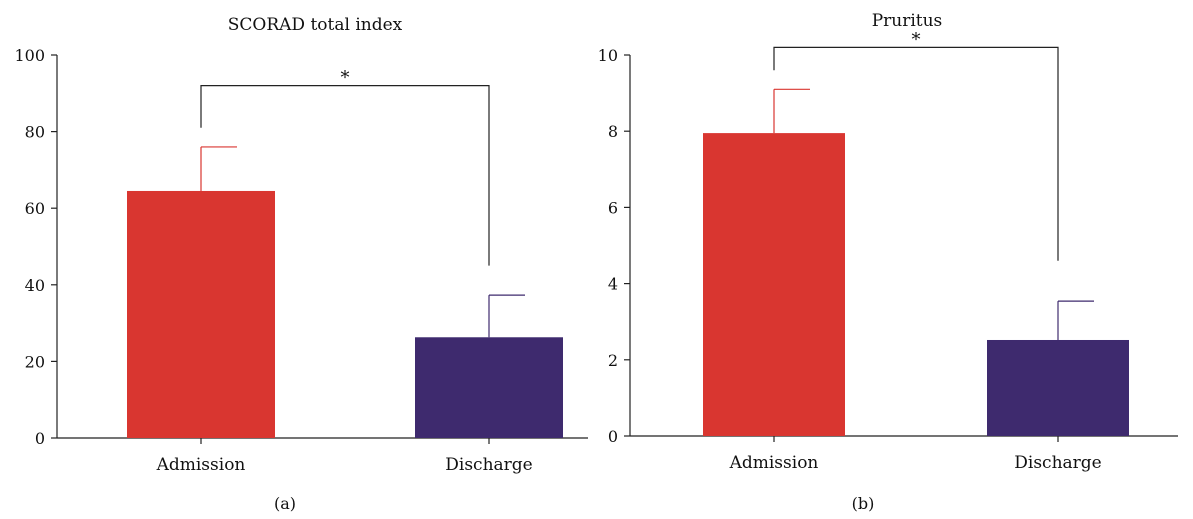  Describe the element at coordinates (916, 153) in the screenshot. I see `significance-bracket-b` at that location.